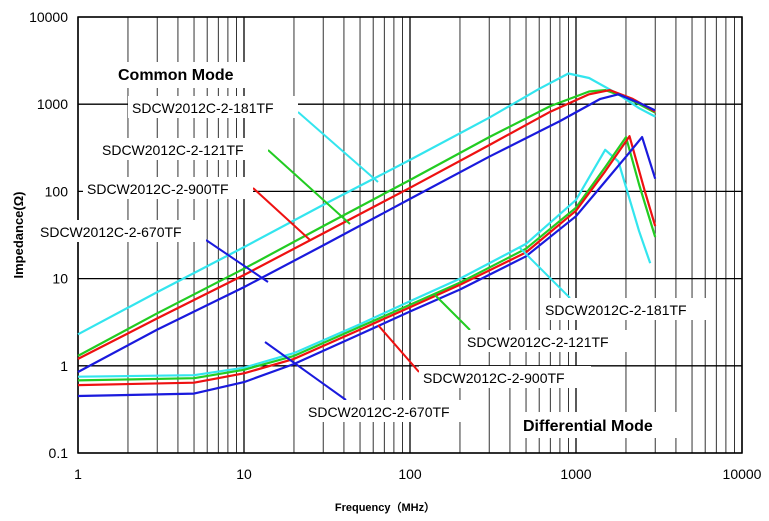 The width and height of the screenshot is (769, 521). What do you see at coordinates (173, 150) in the screenshot?
I see `label-cm-121tf: SDCW2012C-2-121TF` at bounding box center [173, 150].